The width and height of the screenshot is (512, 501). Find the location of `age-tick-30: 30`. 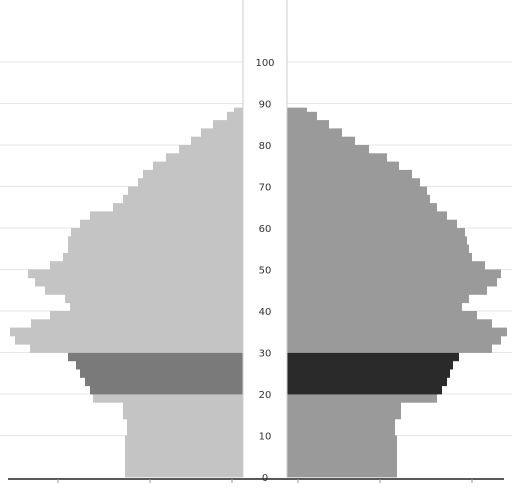

age-tick-30: 30 is located at coordinates (265, 354).